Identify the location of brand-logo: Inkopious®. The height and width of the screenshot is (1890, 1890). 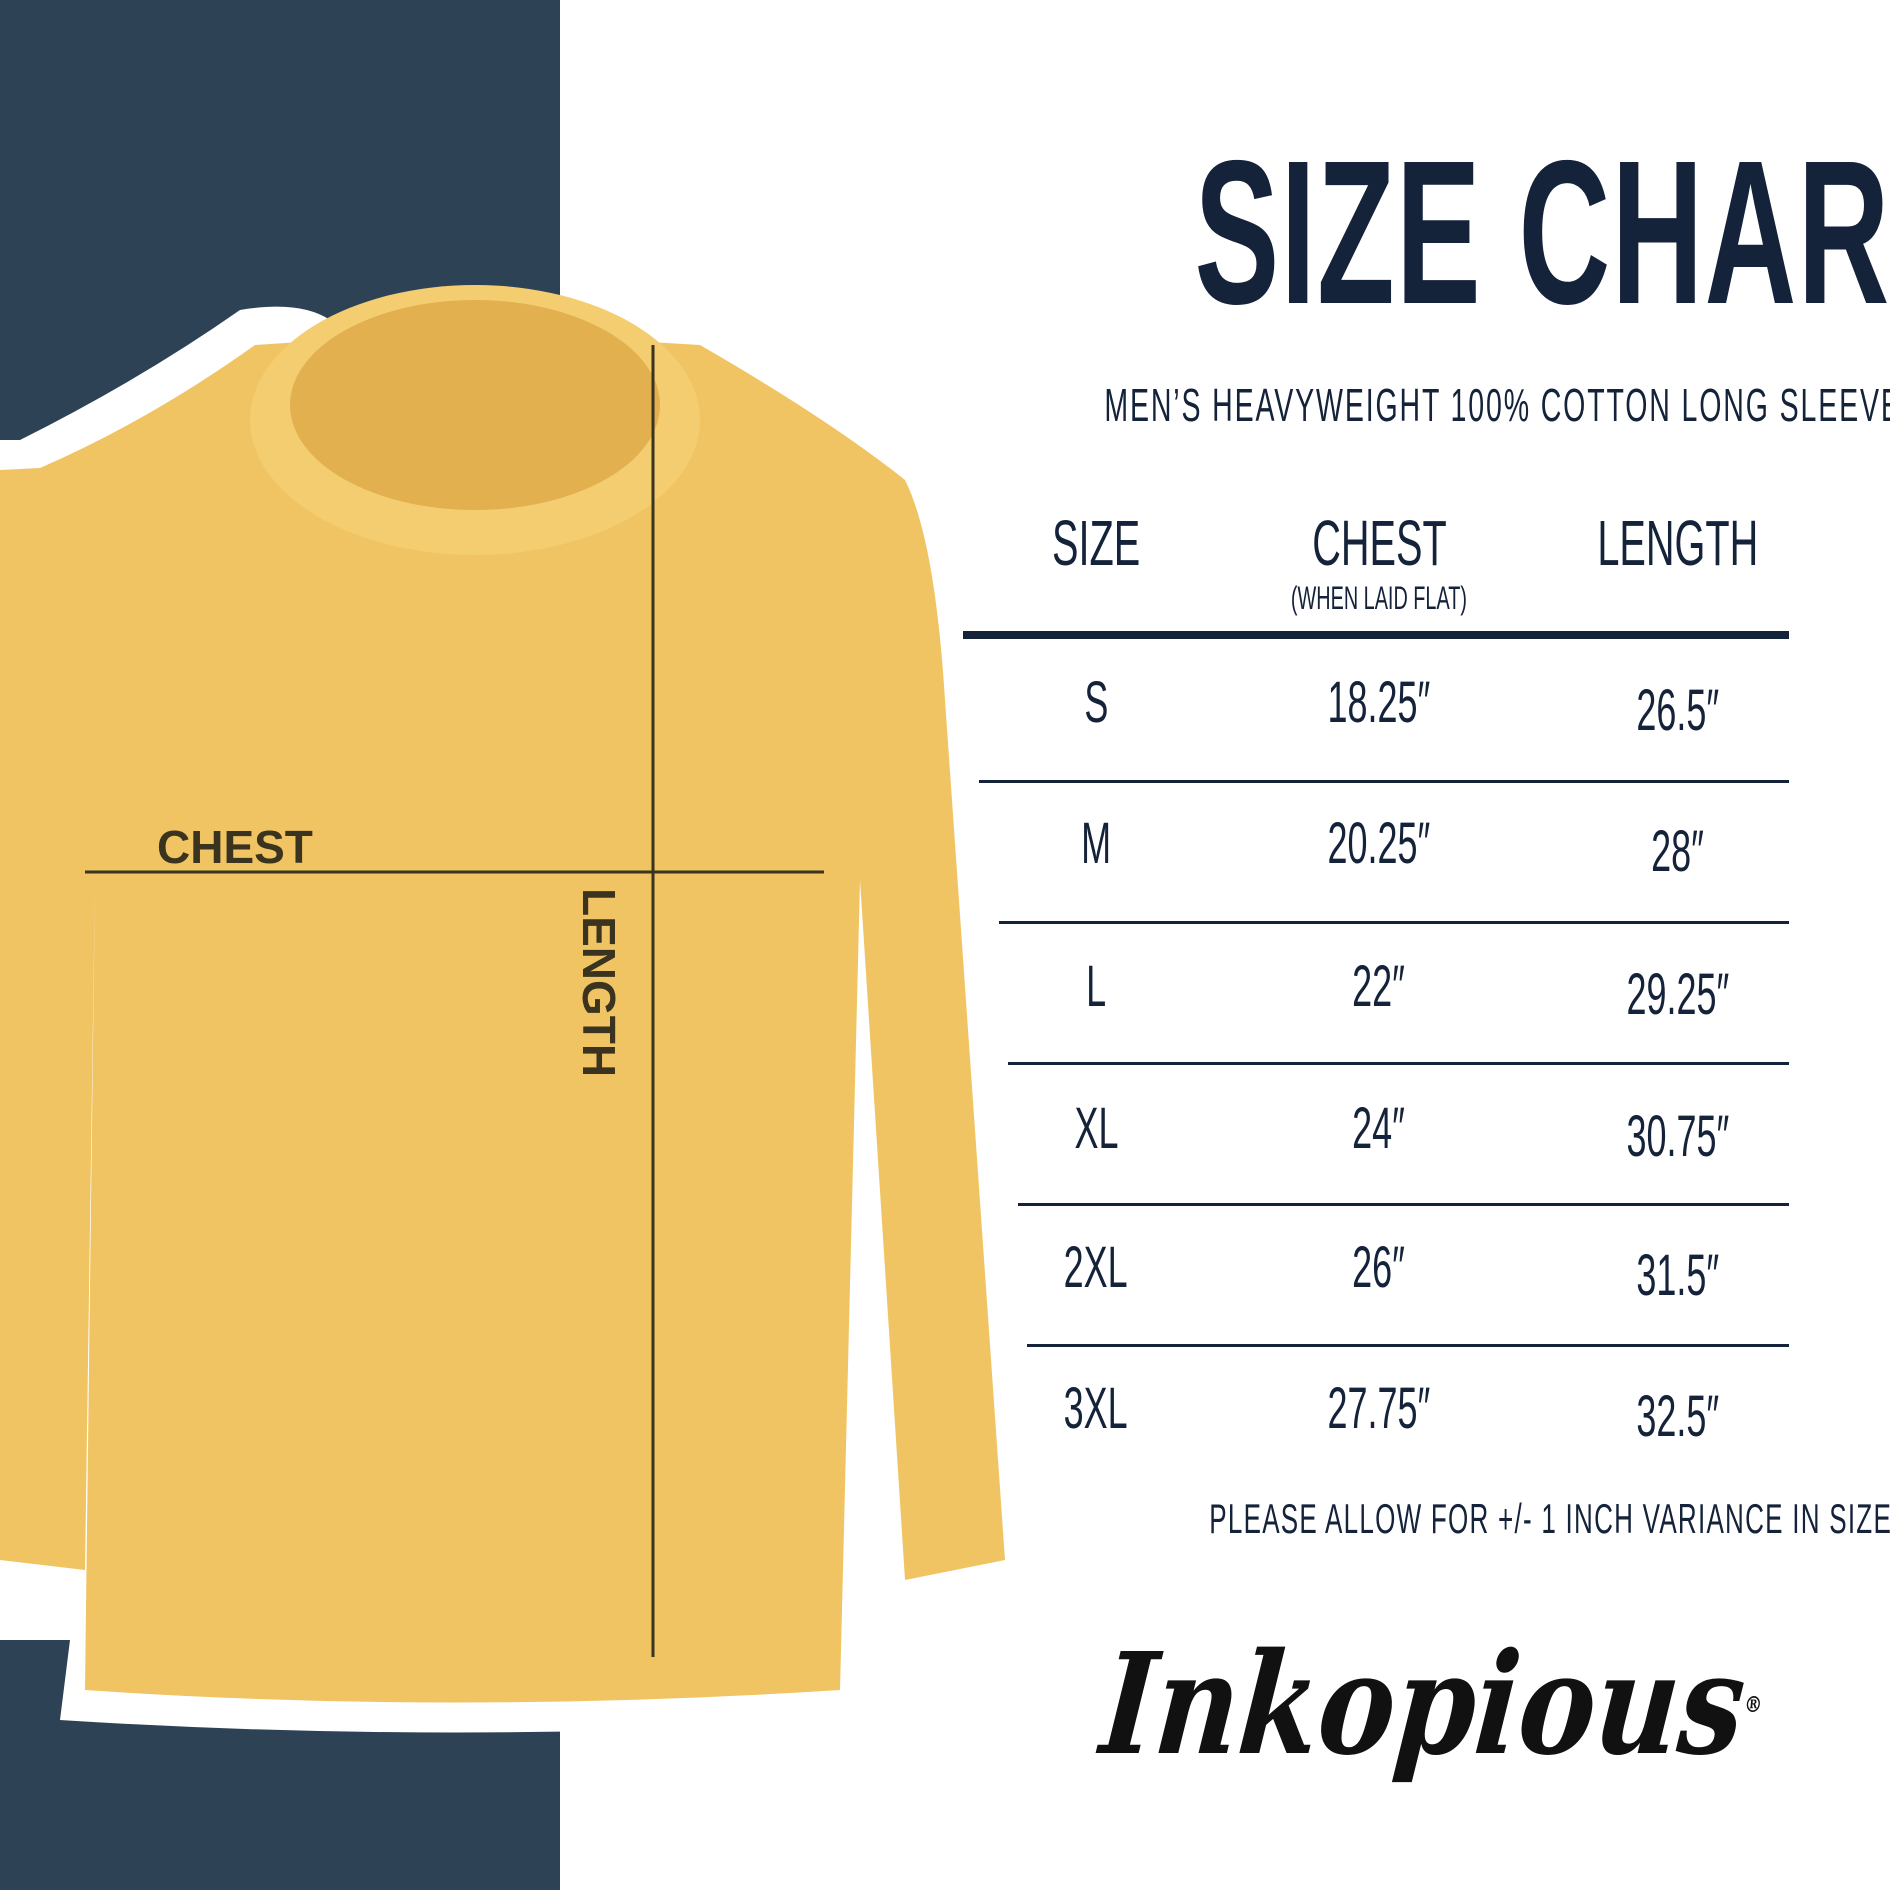
(1429, 1705).